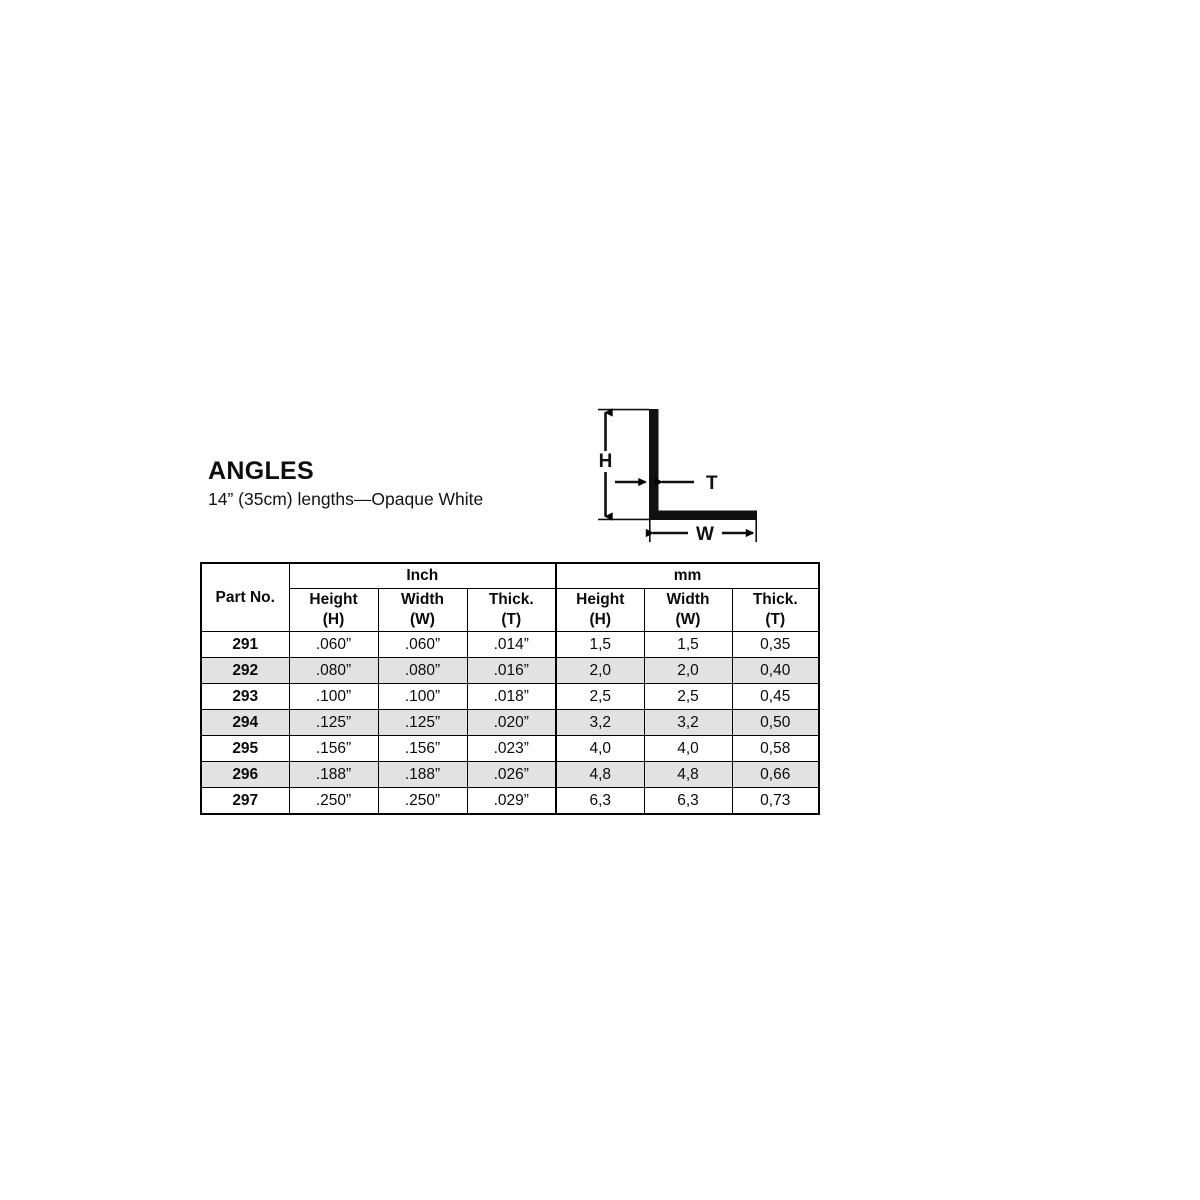 The image size is (1200, 1200). What do you see at coordinates (687, 575) in the screenshot?
I see `column-group-header-mm: mm` at bounding box center [687, 575].